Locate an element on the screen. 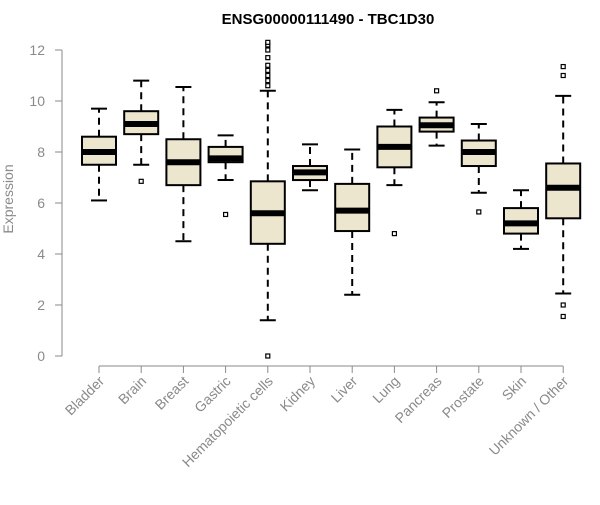 The height and width of the screenshot is (505, 600). box-group-liver is located at coordinates (352, 222).